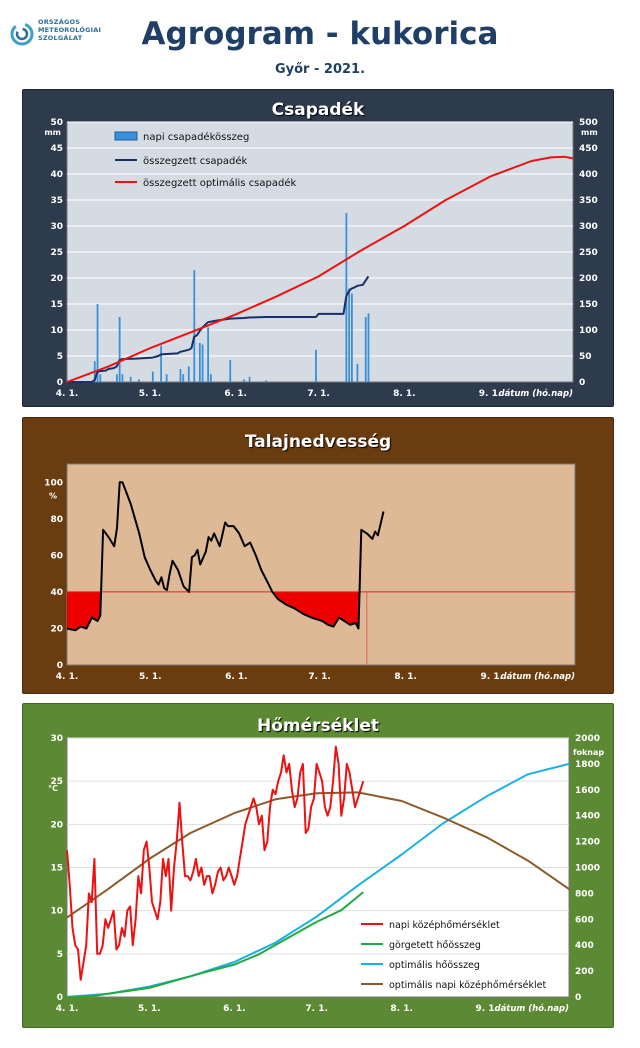 The height and width of the screenshot is (1048, 640). What do you see at coordinates (195, 161) in the screenshot?
I see `legend-label-1: összegzett csapadék` at bounding box center [195, 161].